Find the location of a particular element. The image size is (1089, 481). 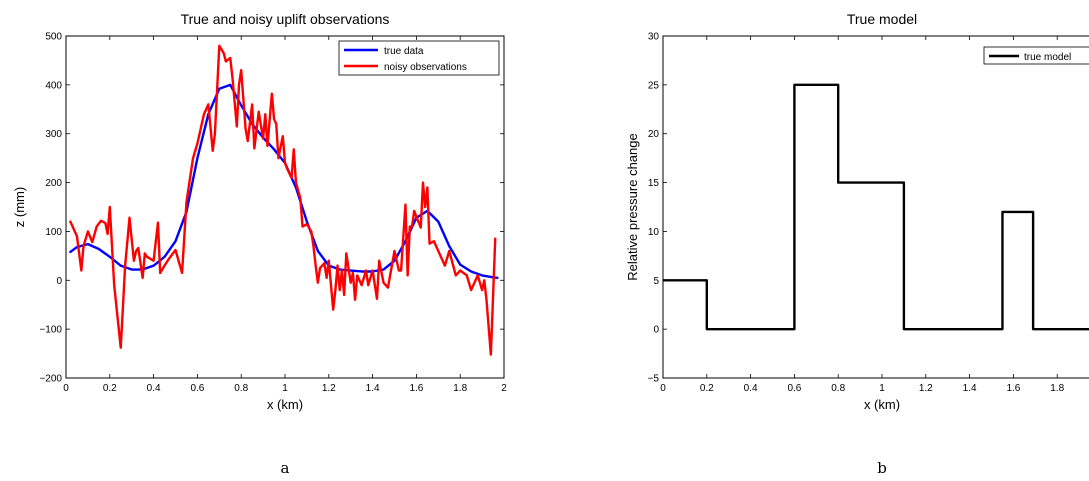

y-tick-label: −100 is located at coordinates (50, 330).